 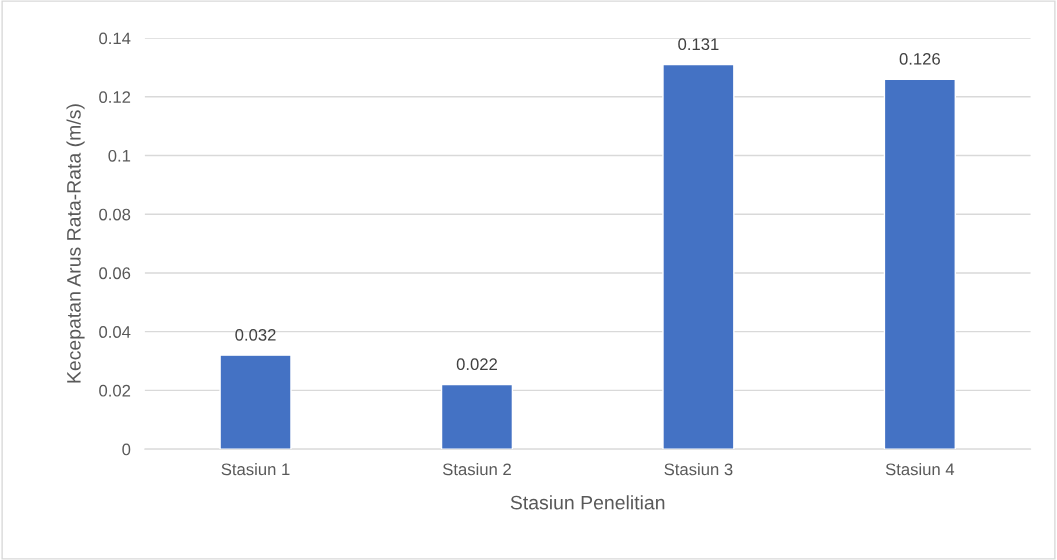 What do you see at coordinates (115, 38) in the screenshot?
I see `y-tick-label: 0.14` at bounding box center [115, 38].